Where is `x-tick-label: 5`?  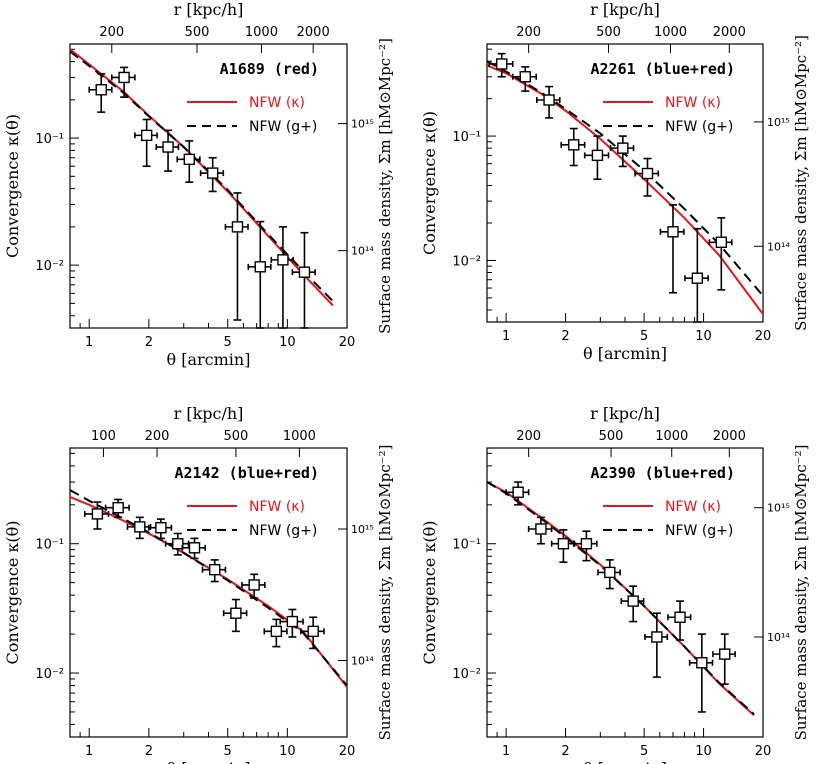
x-tick-label: 5 is located at coordinates (228, 342).